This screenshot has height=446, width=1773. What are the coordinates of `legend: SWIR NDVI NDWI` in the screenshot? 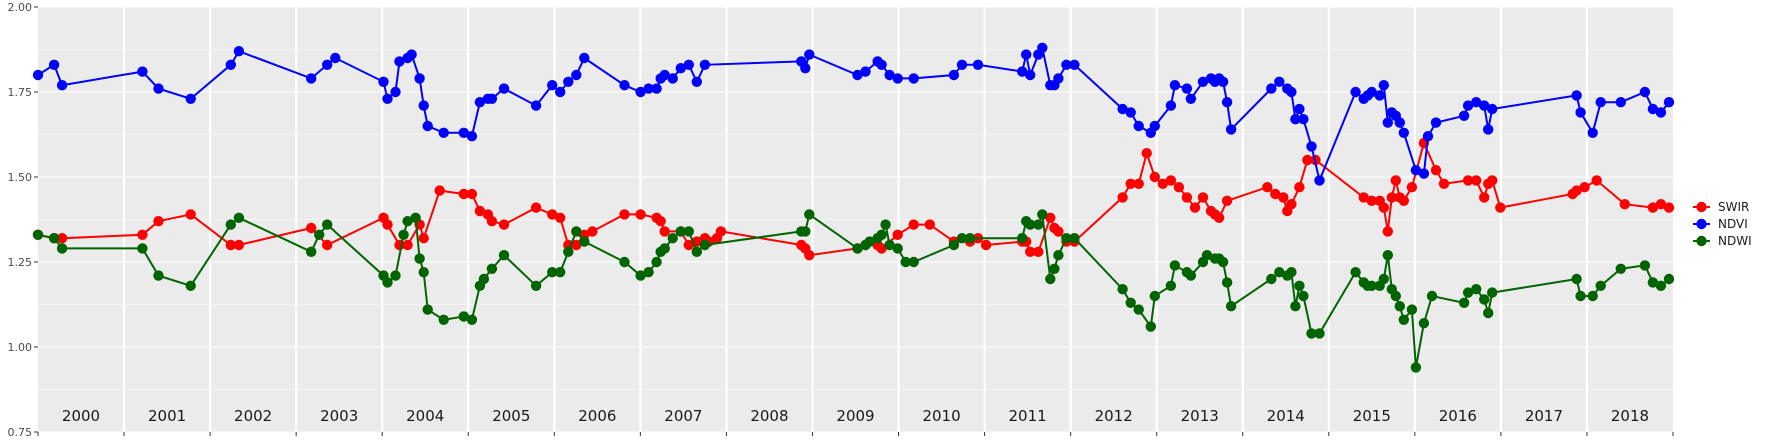 It's located at (1722, 224).